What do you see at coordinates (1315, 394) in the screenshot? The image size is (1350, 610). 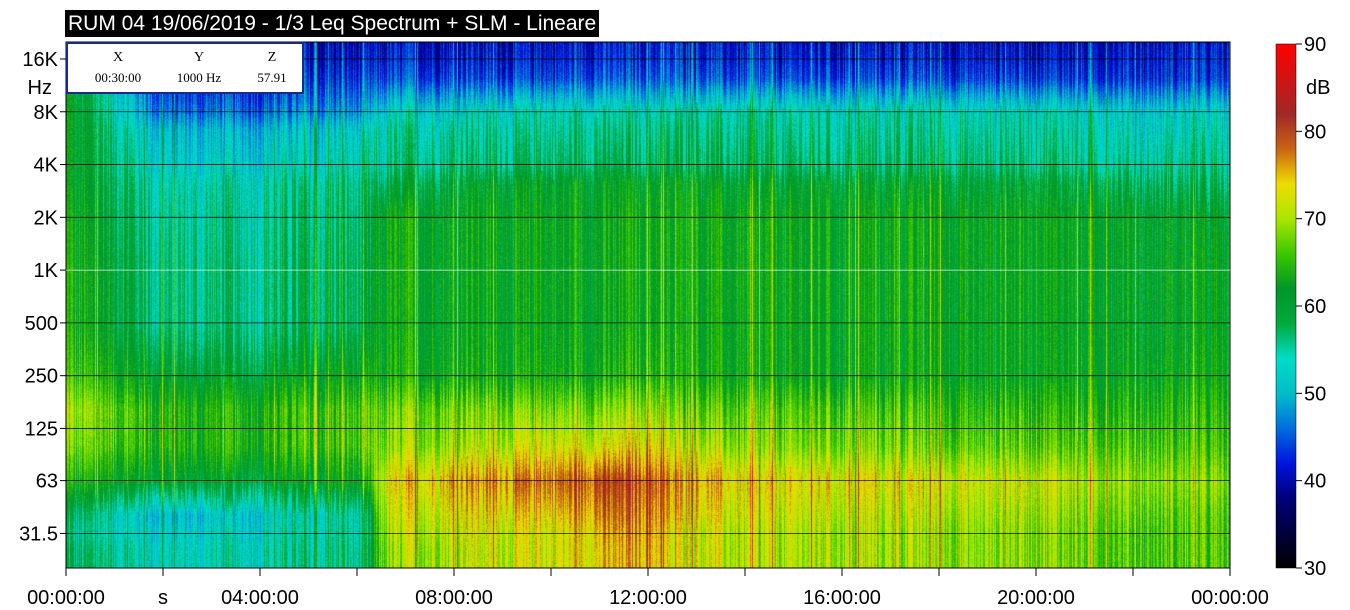 I see `colorbar-tick-label: 50` at bounding box center [1315, 394].